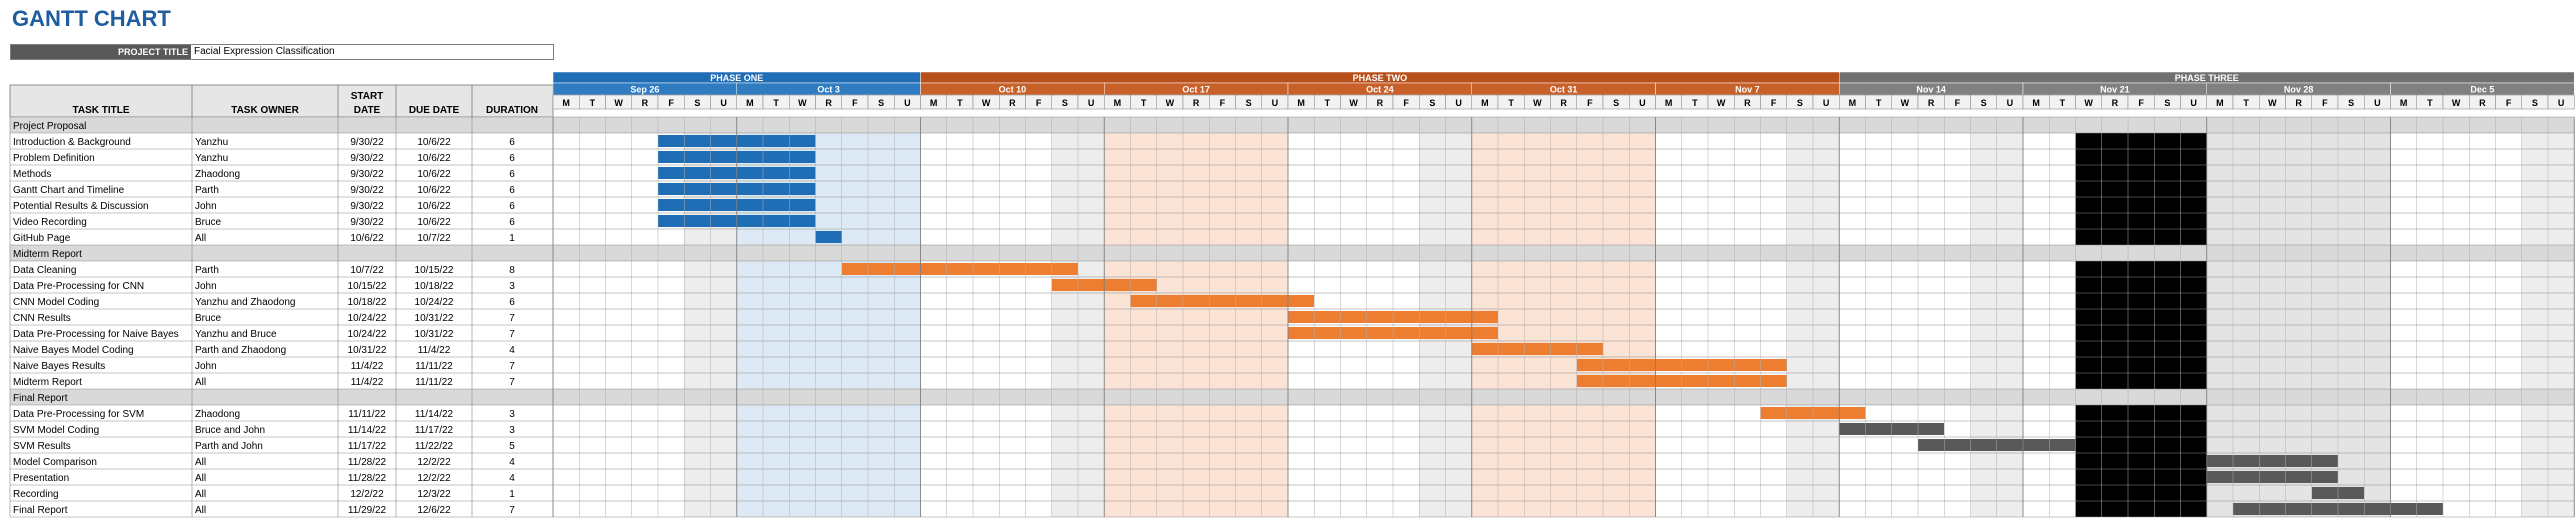 The width and height of the screenshot is (2576, 523). I want to click on column-header-owner: TASK OWNER, so click(265, 110).